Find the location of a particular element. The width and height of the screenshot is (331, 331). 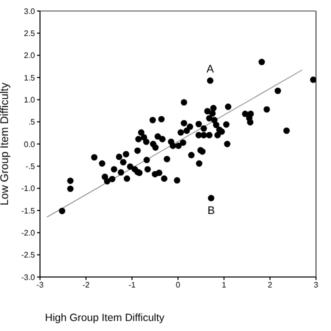

y-tick-label: -1.5 is located at coordinates (28, 211).